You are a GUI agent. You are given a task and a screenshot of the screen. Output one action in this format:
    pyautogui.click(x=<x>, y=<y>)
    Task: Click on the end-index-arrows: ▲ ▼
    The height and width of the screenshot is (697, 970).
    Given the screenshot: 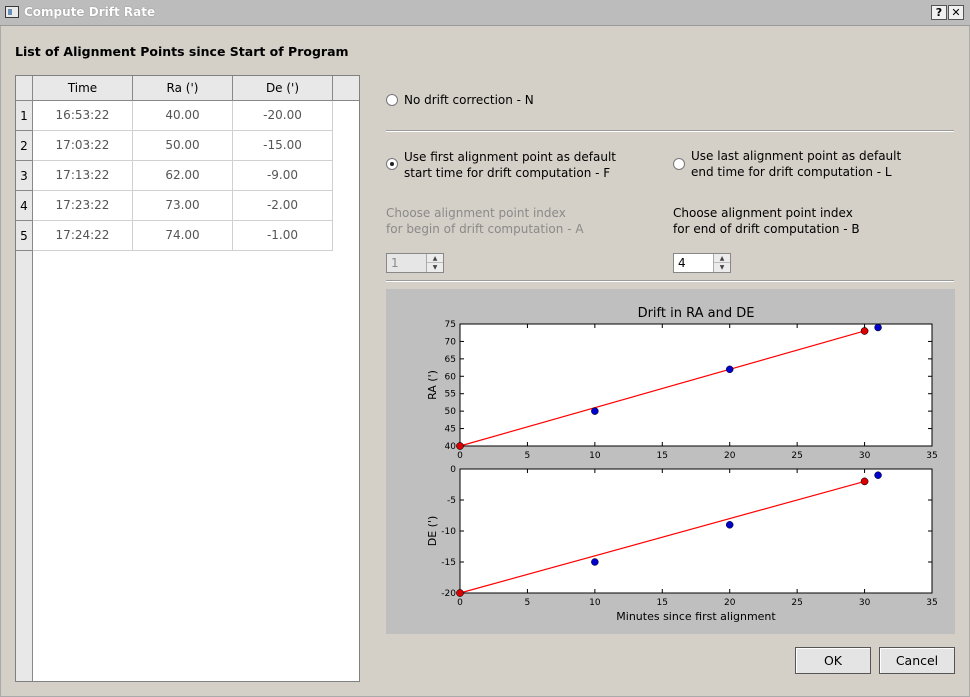 What is the action you would take?
    pyautogui.click(x=721, y=263)
    